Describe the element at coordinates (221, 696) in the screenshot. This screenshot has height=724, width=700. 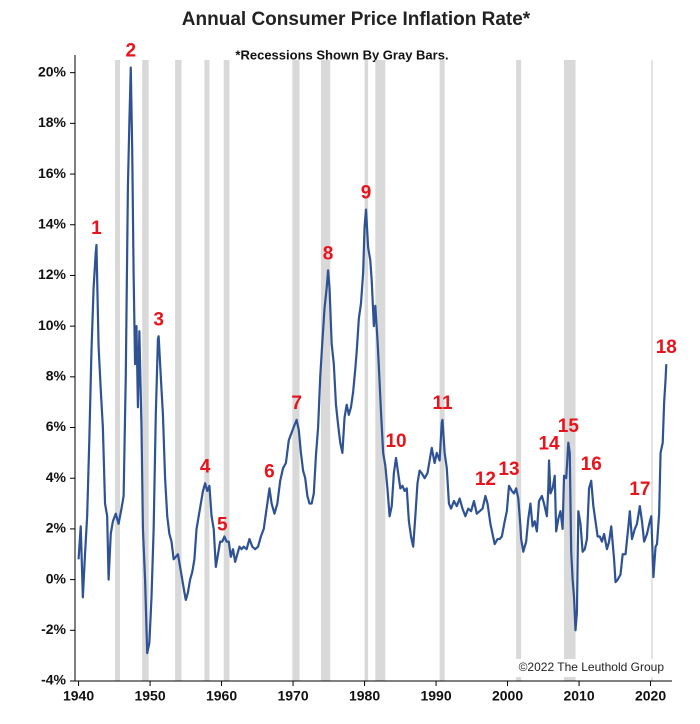
I see `x-tick-label: 1960` at that location.